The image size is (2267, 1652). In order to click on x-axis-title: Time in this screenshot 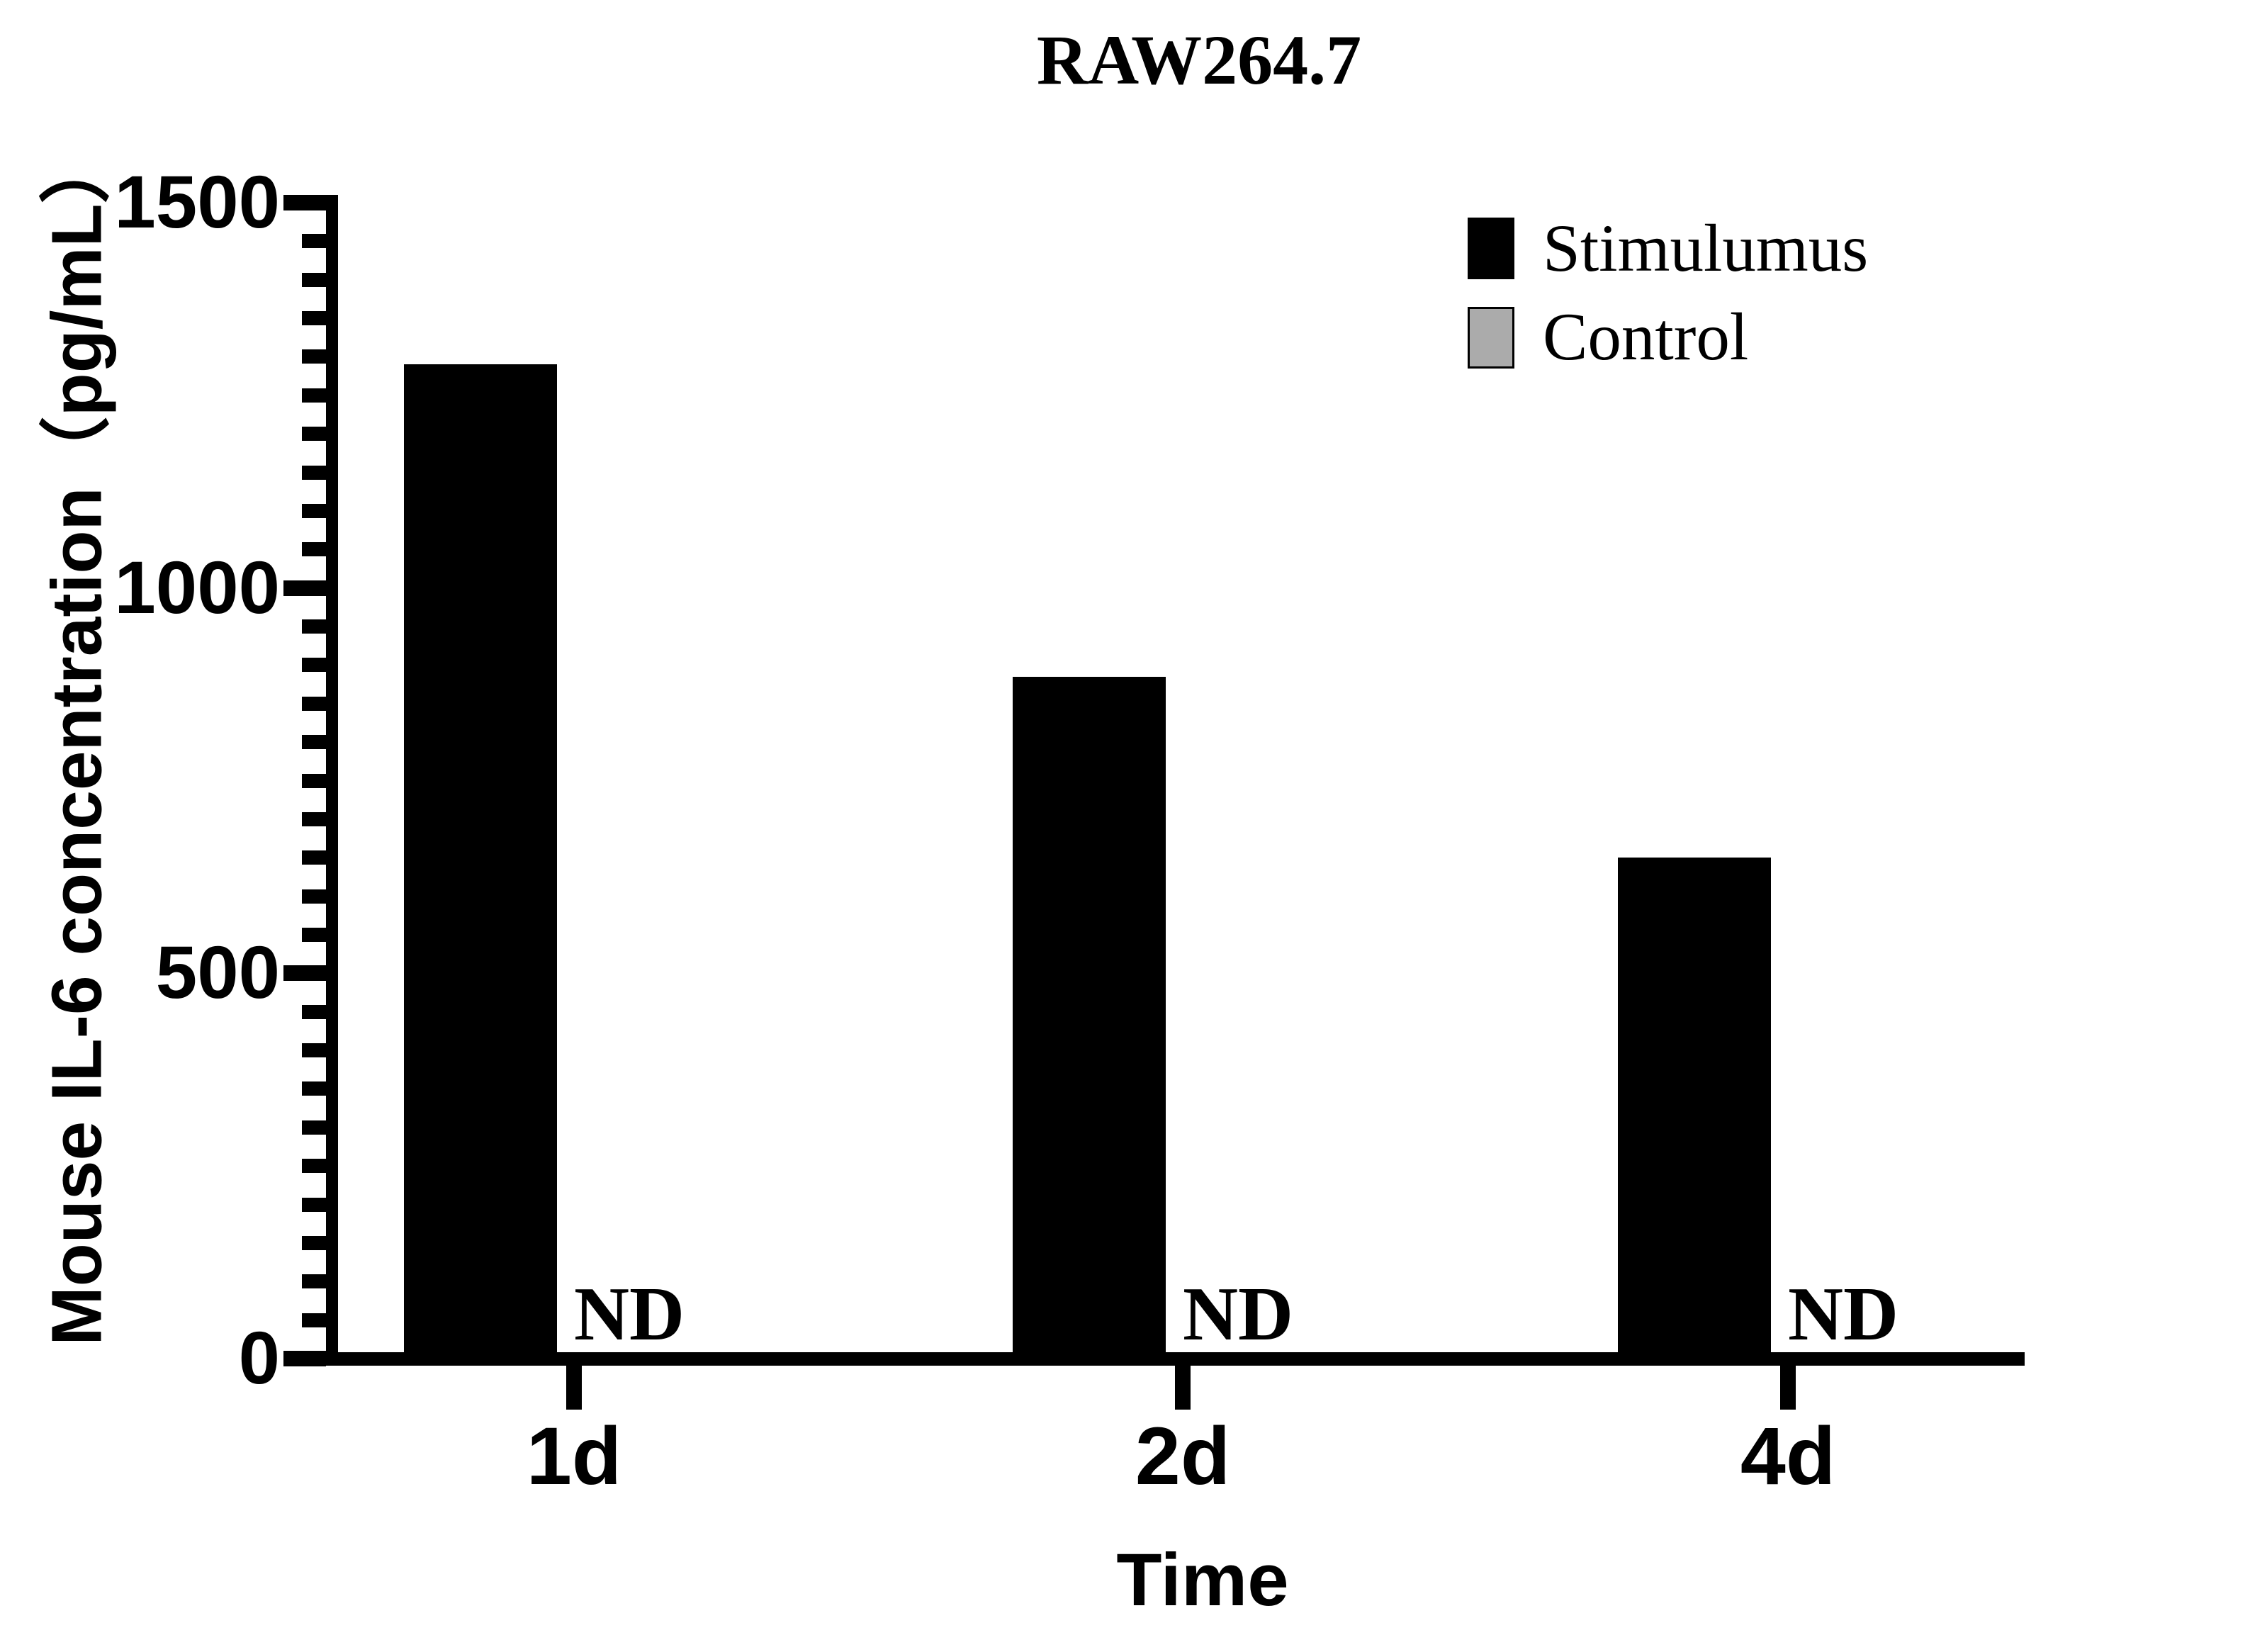, I will do `click(1202, 1580)`.